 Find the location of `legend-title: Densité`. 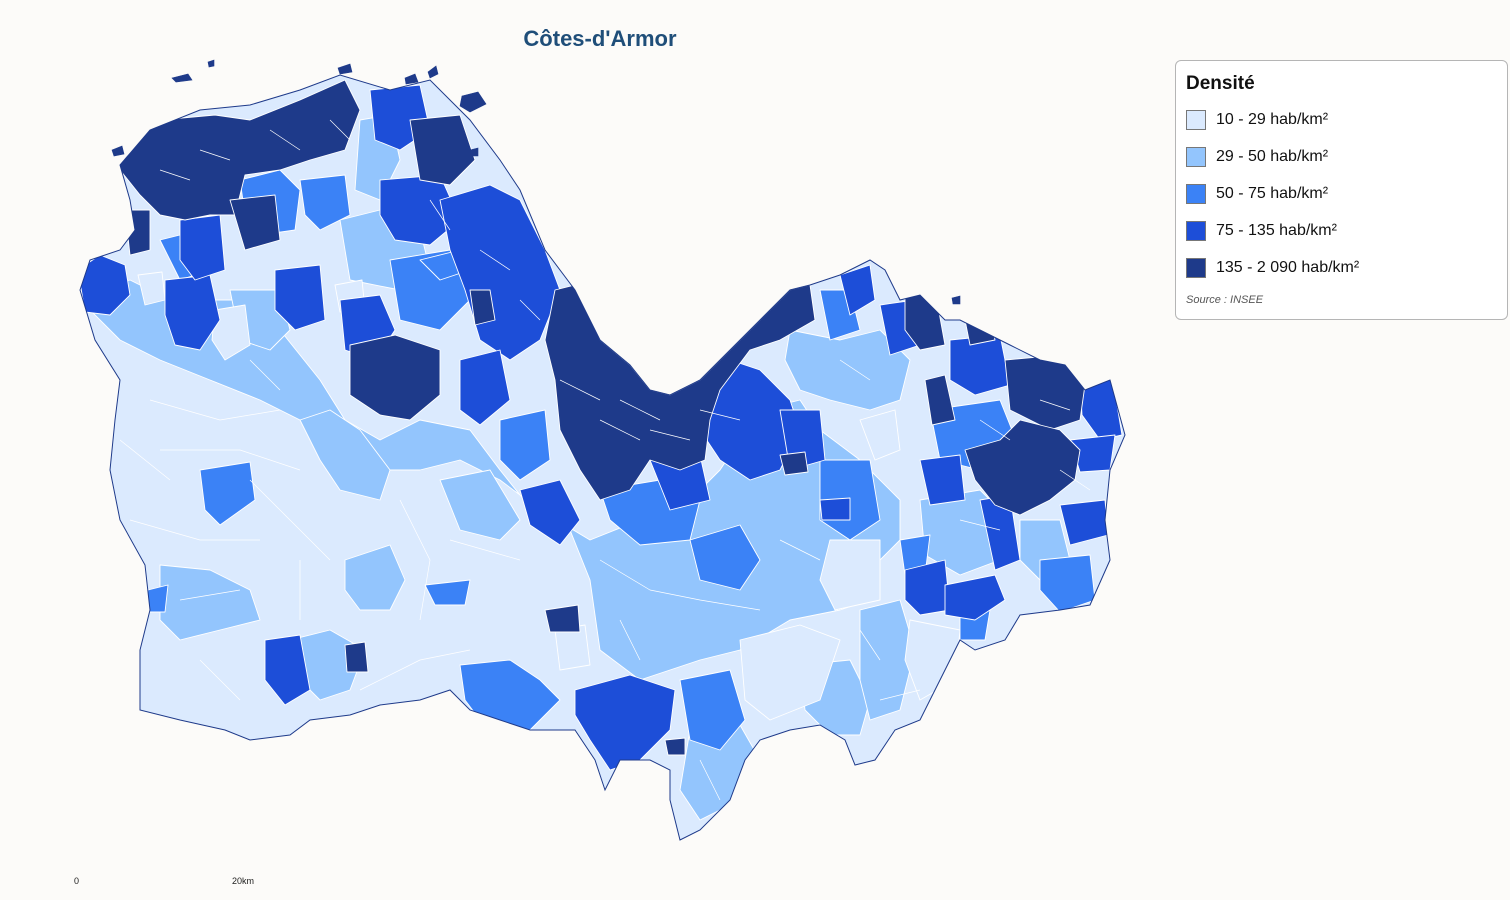

legend-title: Densité is located at coordinates (1220, 83).